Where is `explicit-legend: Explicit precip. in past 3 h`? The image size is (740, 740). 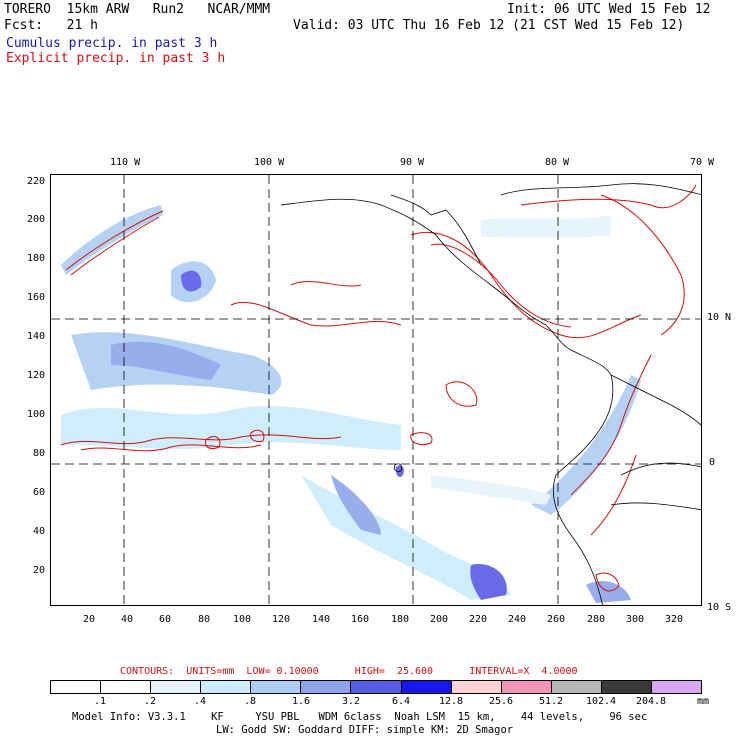 explicit-legend: Explicit precip. in past 3 h is located at coordinates (116, 58).